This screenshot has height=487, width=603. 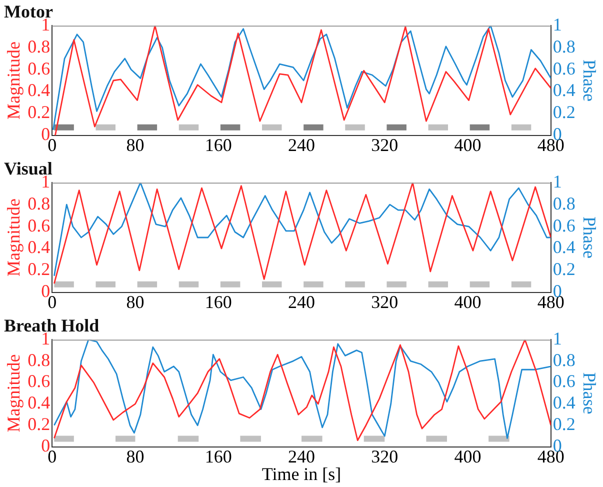 What do you see at coordinates (302, 474) in the screenshot?
I see `x-axis-title: Time in [s]` at bounding box center [302, 474].